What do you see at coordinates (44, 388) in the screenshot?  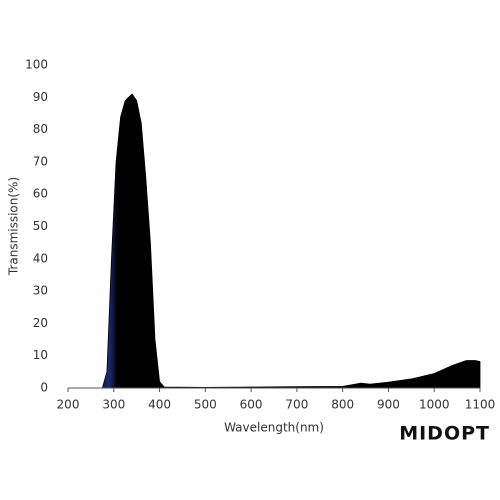 I see `y-tick-label: 0` at bounding box center [44, 388].